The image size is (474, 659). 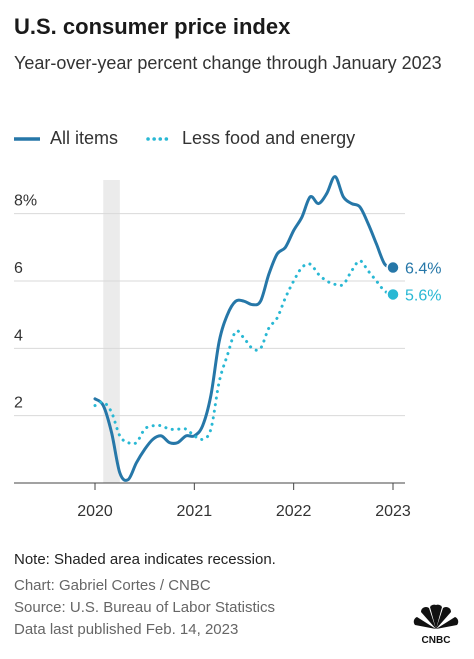 What do you see at coordinates (423, 269) in the screenshot?
I see `end-label-all-items: 6.4%` at bounding box center [423, 269].